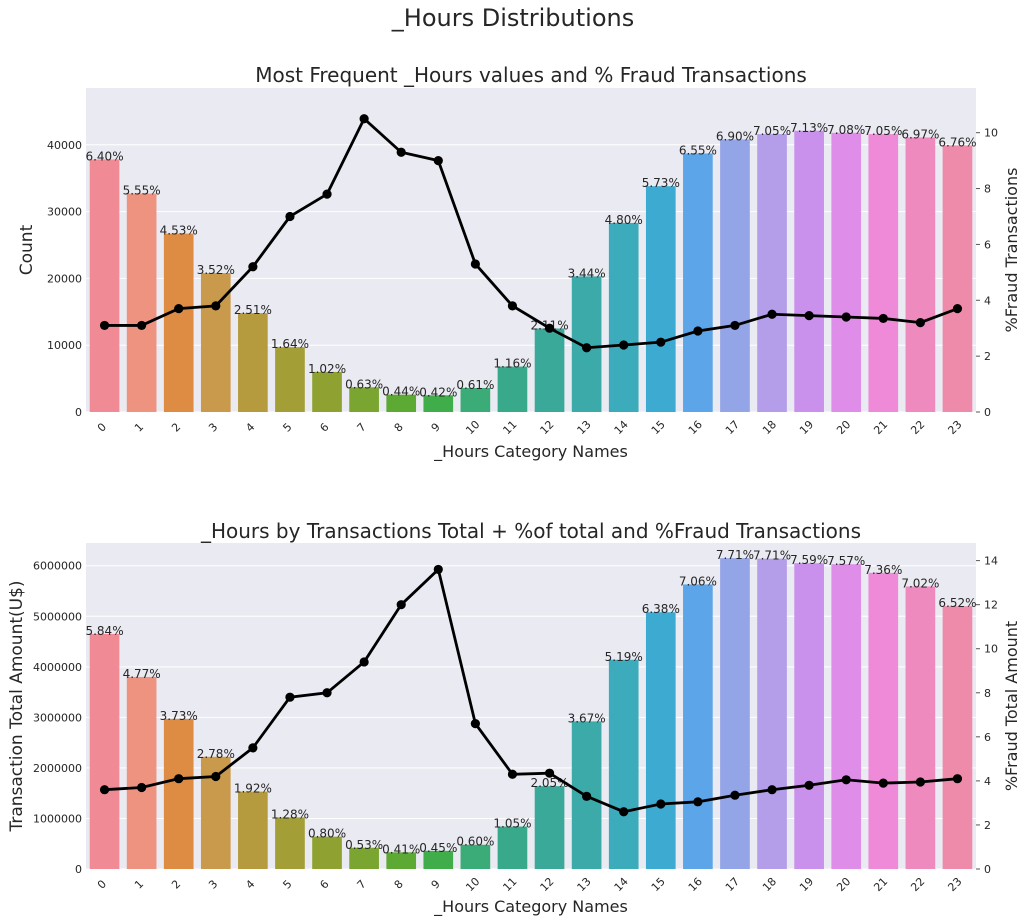  I want to click on y-tick-label-right: 4, so click(987, 781).